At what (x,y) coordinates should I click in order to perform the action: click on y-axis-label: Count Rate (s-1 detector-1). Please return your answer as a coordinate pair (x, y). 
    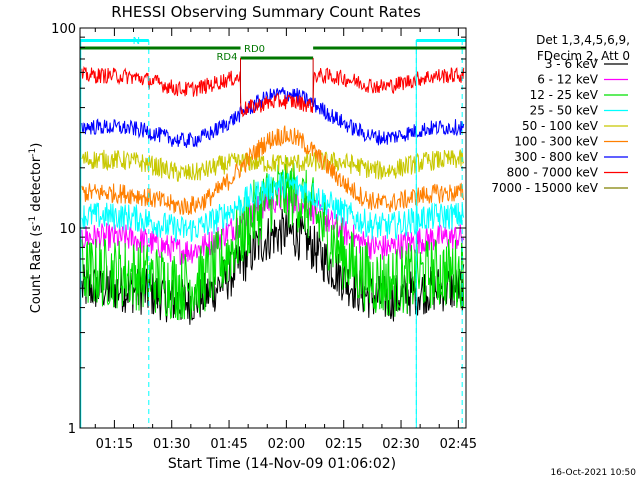
    Looking at the image, I should click on (36, 228).